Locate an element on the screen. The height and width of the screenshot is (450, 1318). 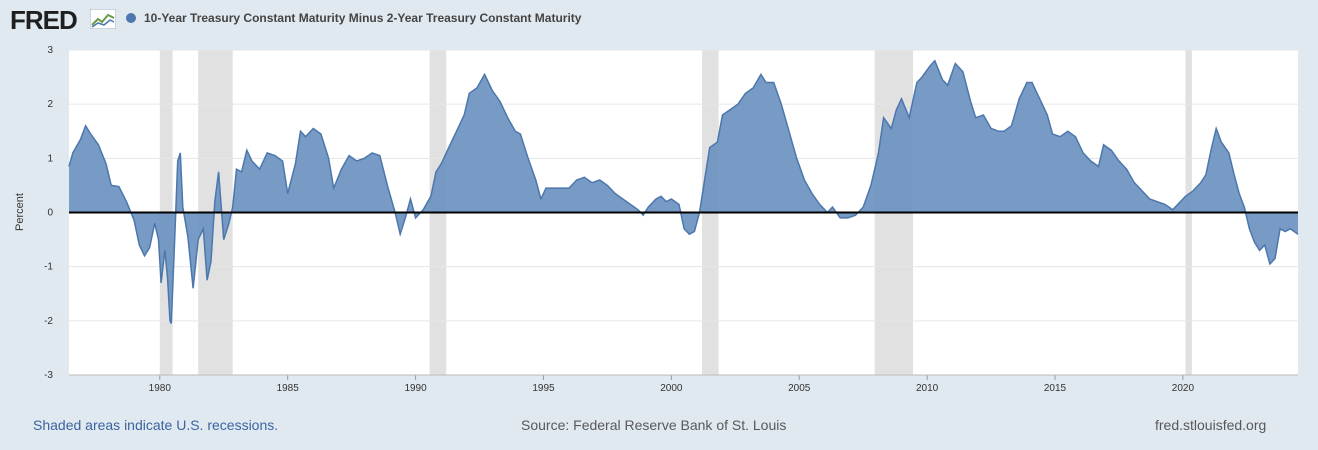
y-tick-label: 0 is located at coordinates (50, 213).